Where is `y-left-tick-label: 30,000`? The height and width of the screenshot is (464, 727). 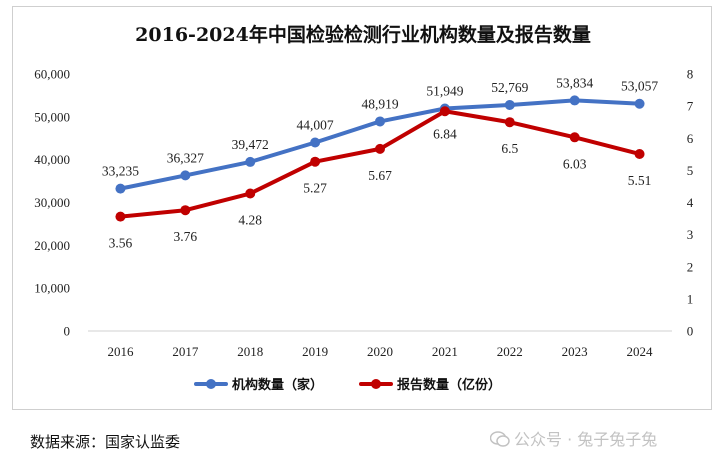
y-left-tick-label: 30,000 is located at coordinates (52, 202).